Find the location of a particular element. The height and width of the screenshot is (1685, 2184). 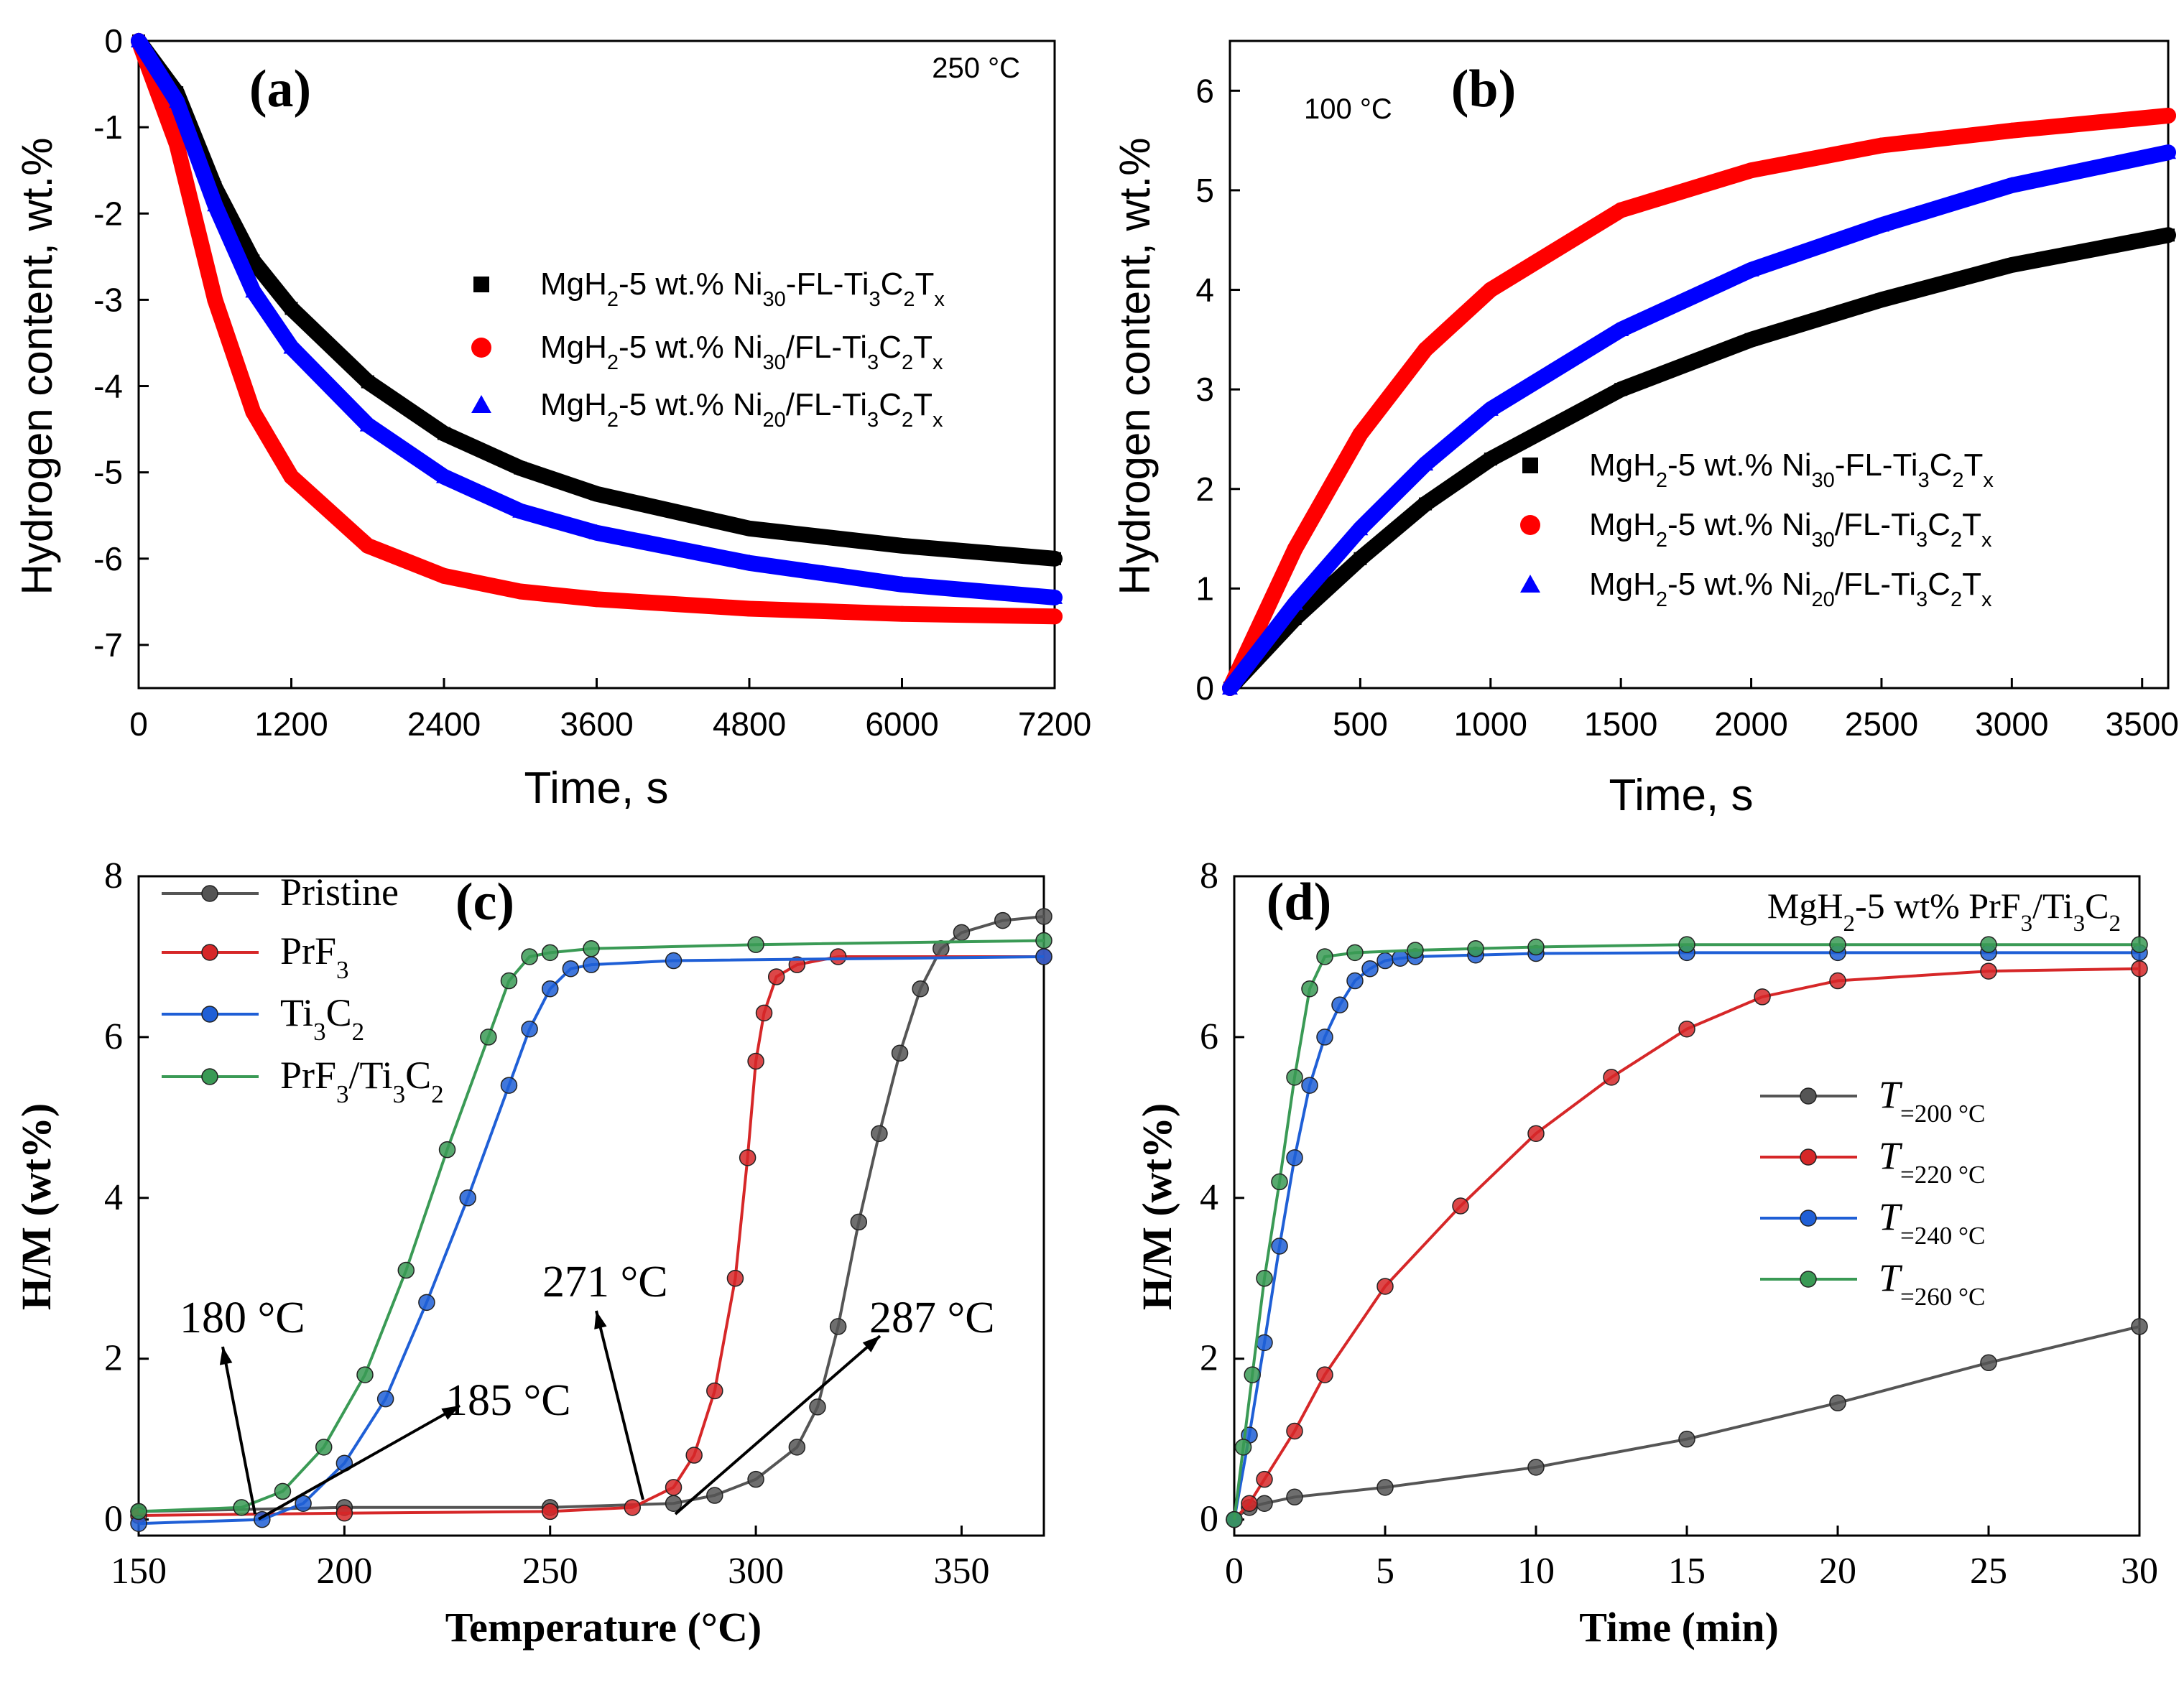

x-tick-label: 3500 is located at coordinates (2142, 724).